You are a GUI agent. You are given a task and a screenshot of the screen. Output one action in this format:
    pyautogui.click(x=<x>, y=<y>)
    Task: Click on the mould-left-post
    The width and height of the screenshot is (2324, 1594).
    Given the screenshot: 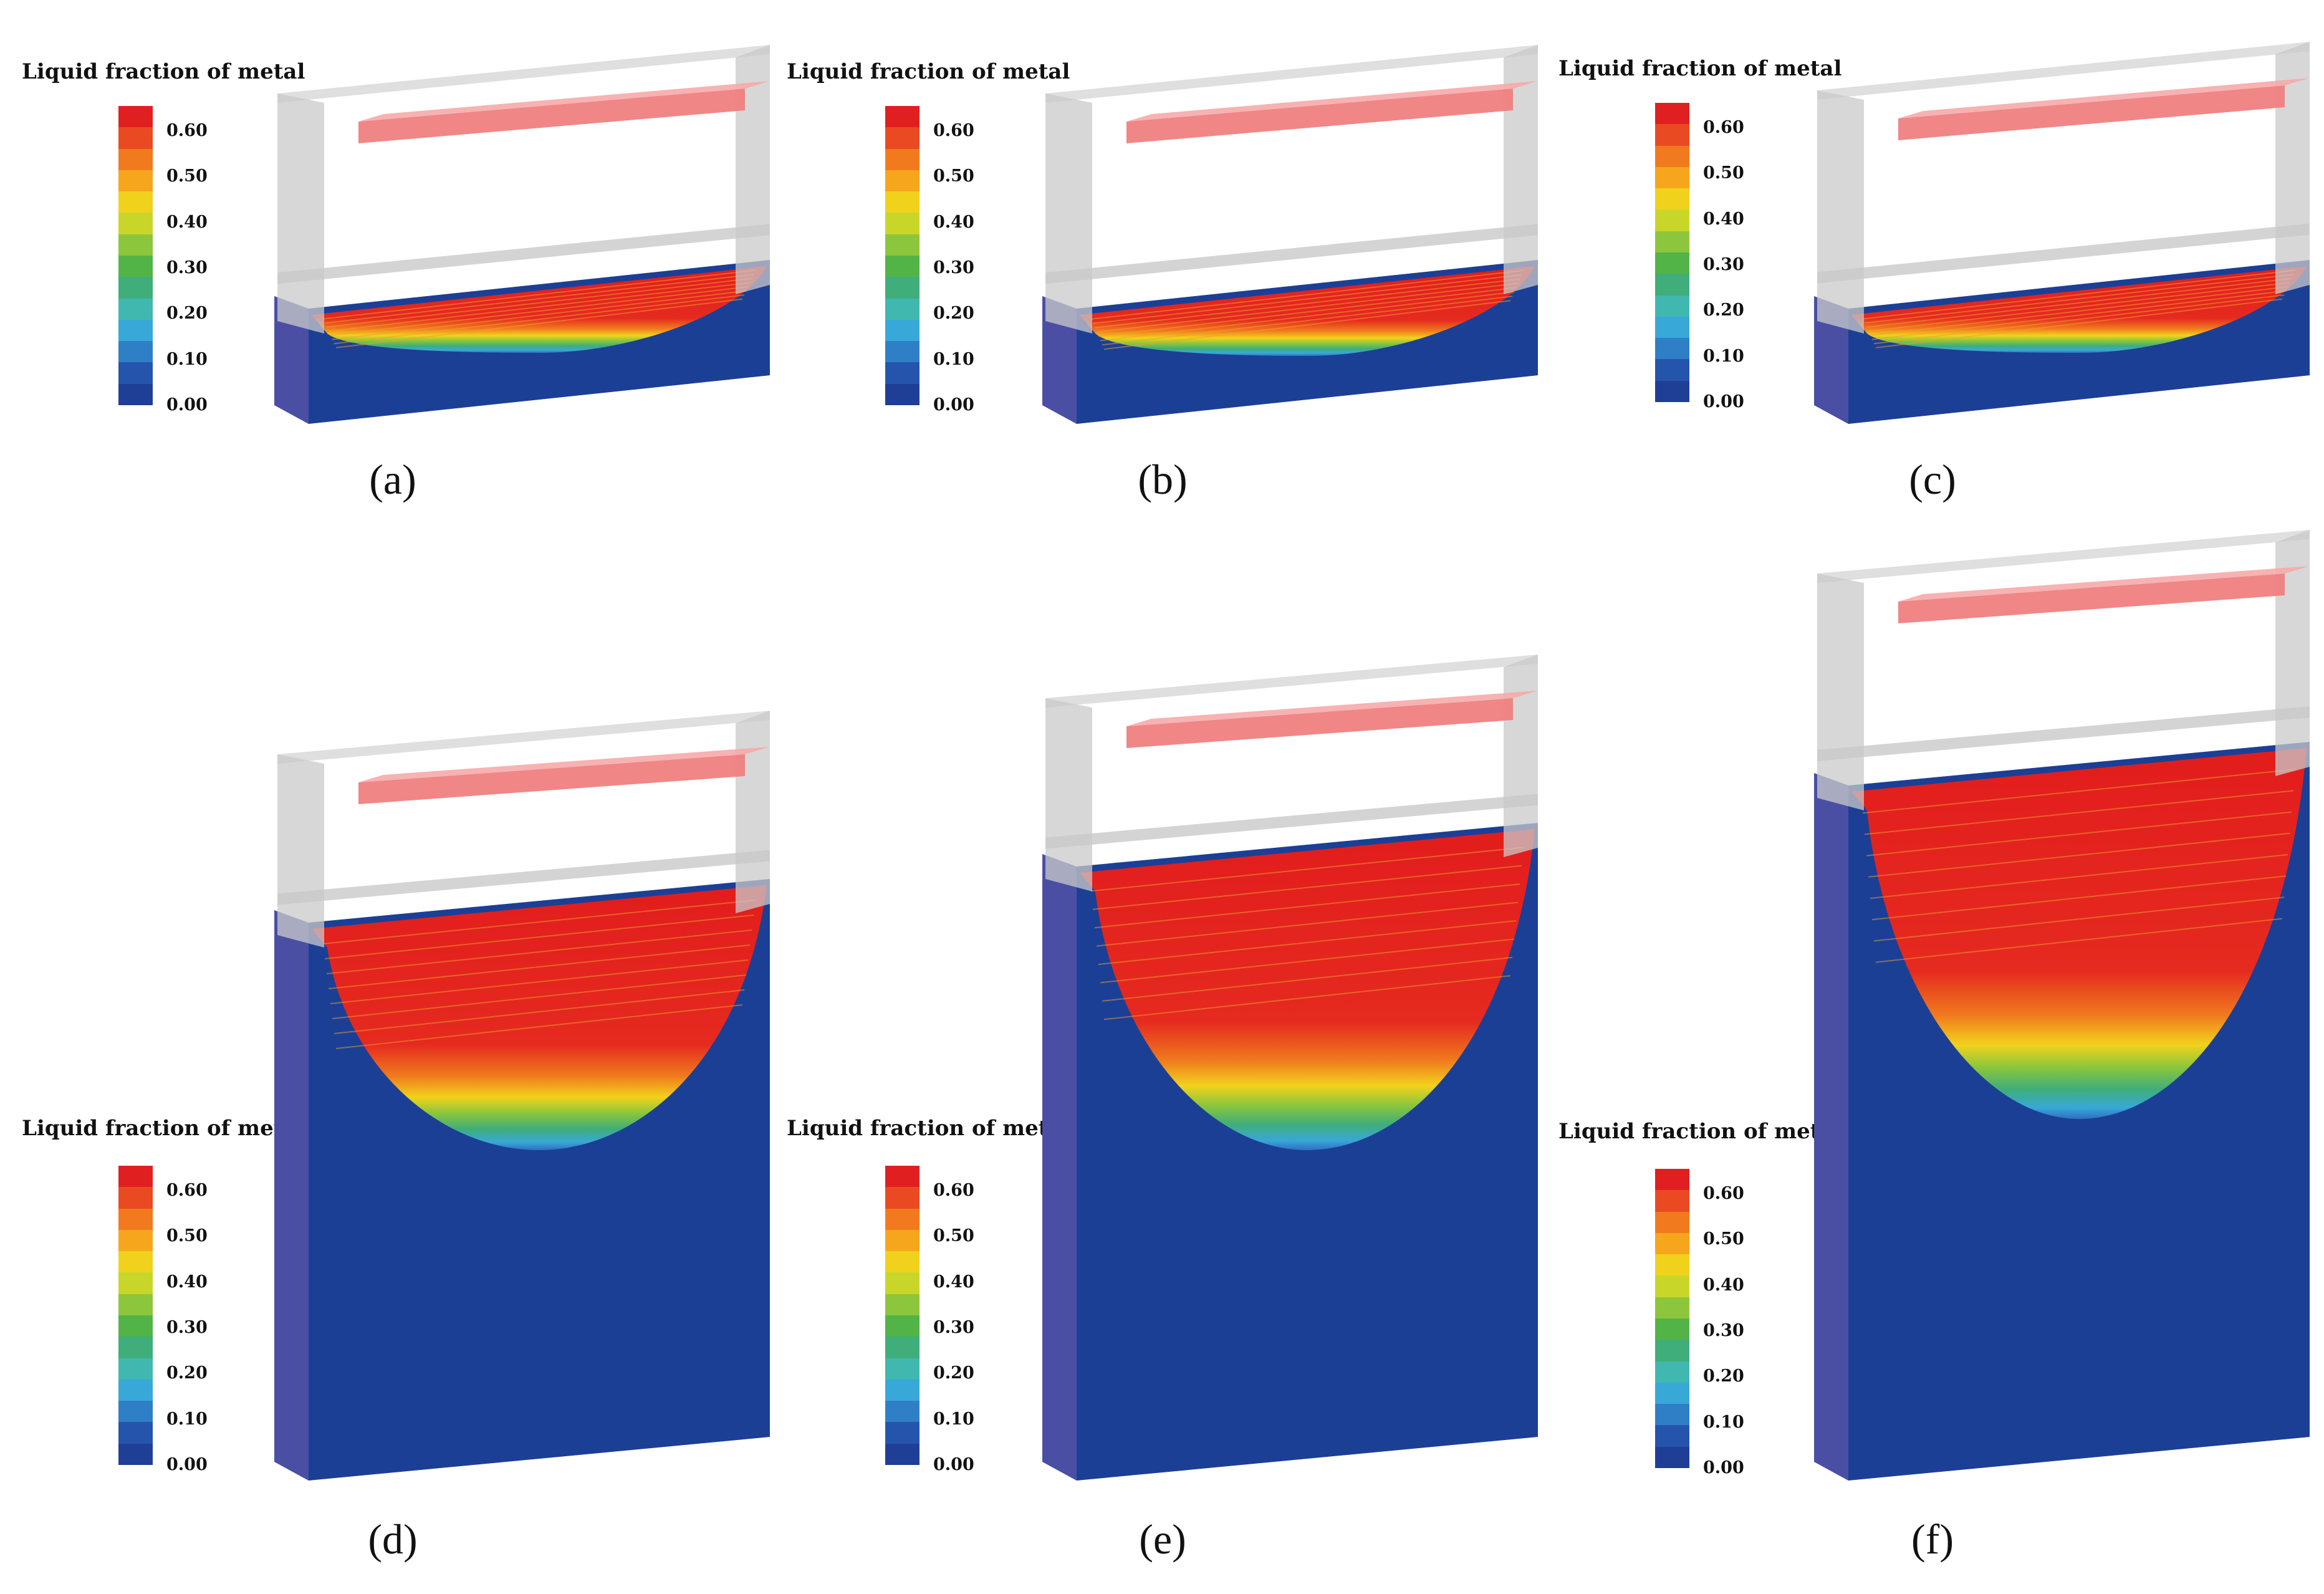 What is the action you would take?
    pyautogui.click(x=1841, y=692)
    